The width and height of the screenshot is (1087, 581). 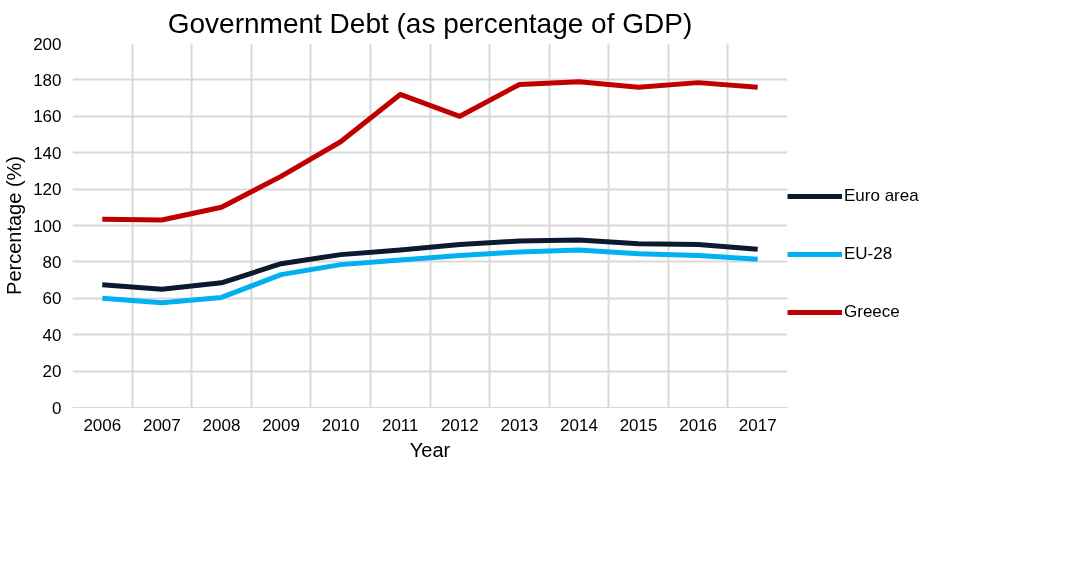 What do you see at coordinates (57, 408) in the screenshot?
I see `y-tick-label: 0` at bounding box center [57, 408].